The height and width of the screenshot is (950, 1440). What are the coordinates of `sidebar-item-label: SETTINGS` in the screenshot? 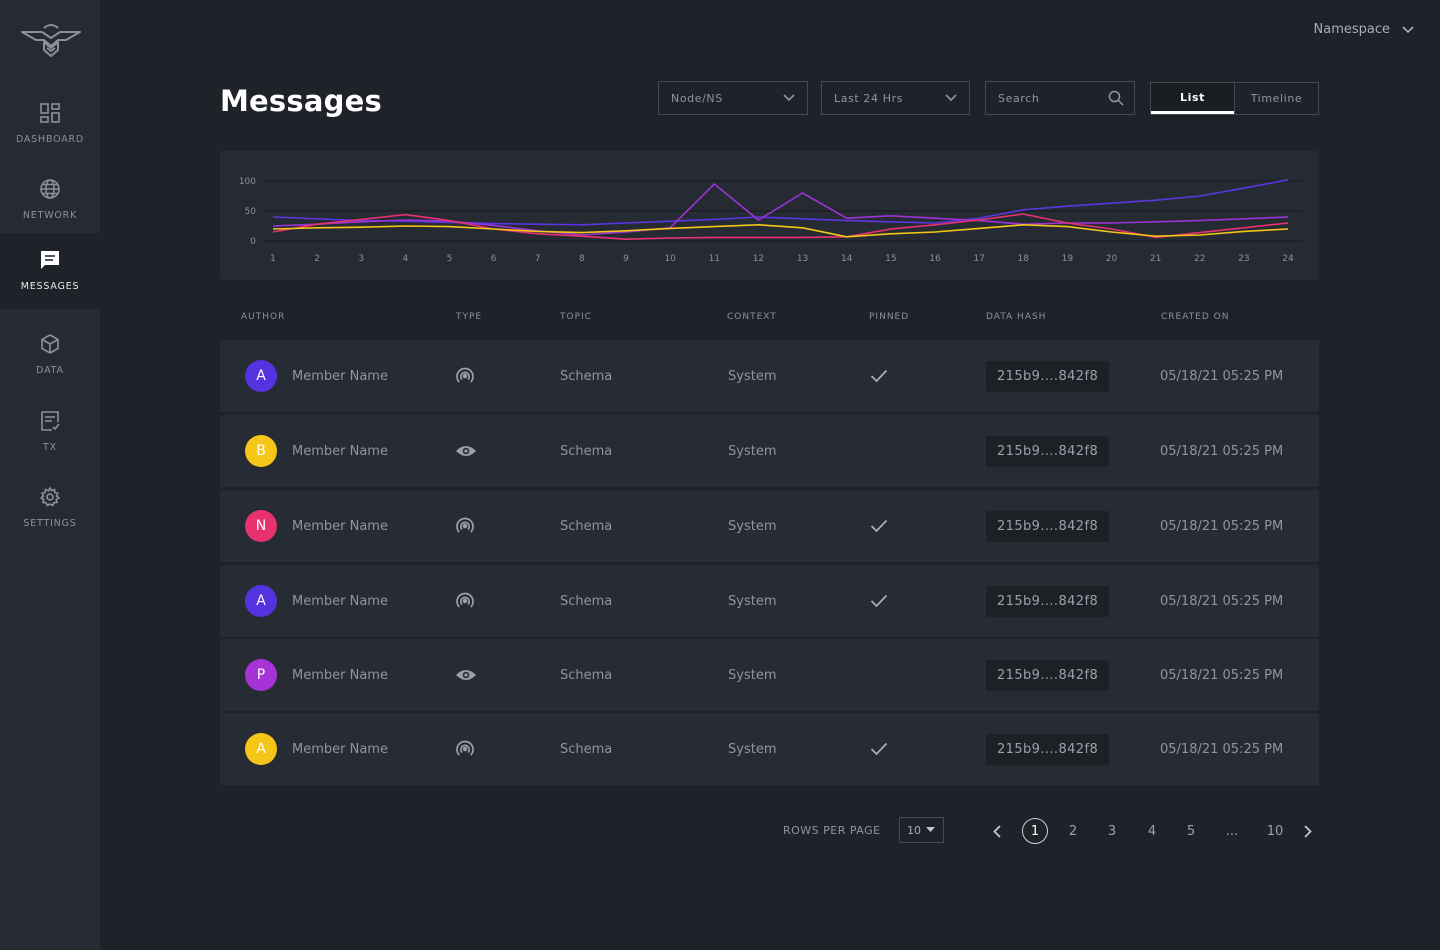 It's located at (50, 523).